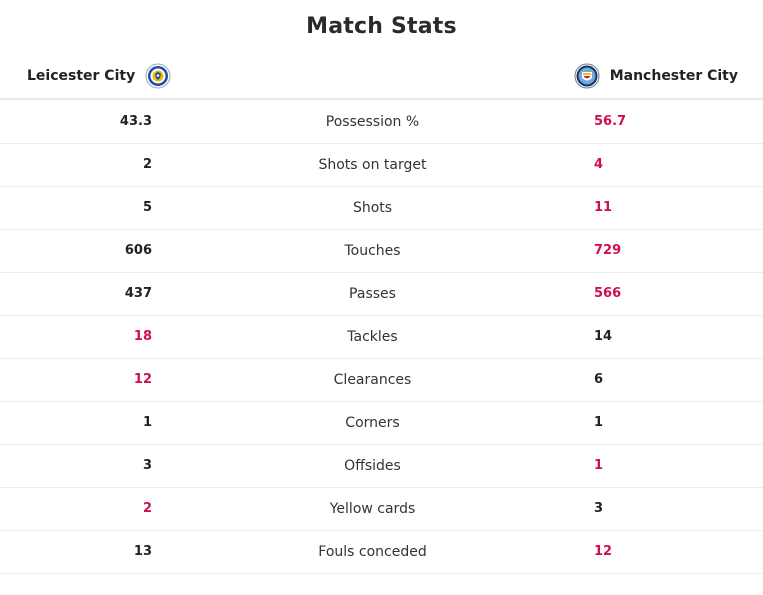 Image resolution: width=763 pixels, height=595 pixels. What do you see at coordinates (147, 207) in the screenshot?
I see `home-stat-value: 5` at bounding box center [147, 207].